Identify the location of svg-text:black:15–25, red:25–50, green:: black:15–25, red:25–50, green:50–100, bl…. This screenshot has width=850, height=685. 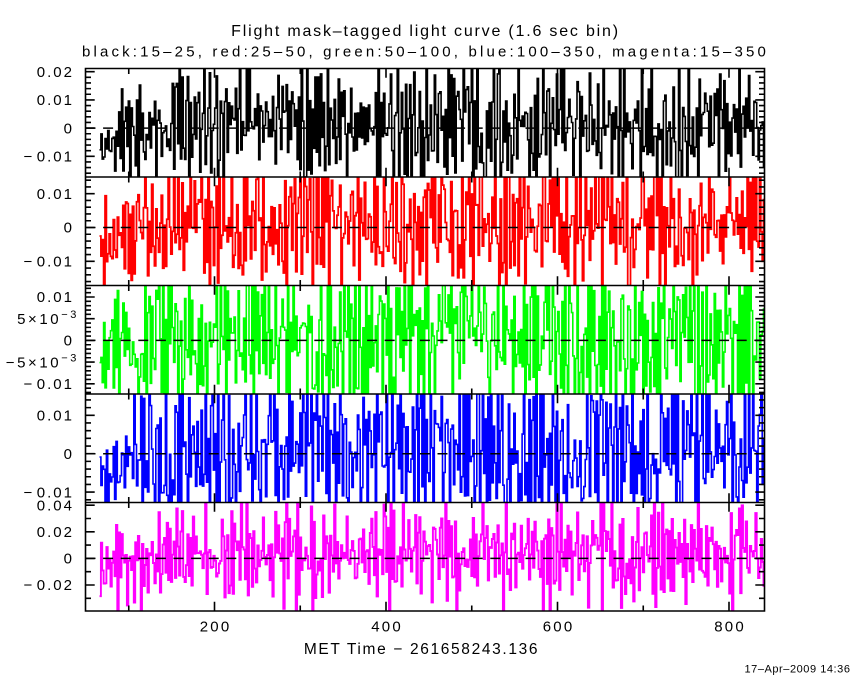
(425, 52).